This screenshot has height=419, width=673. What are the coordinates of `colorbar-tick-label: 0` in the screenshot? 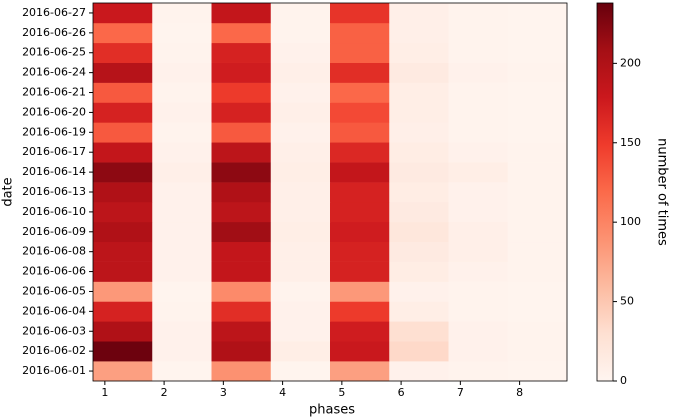 It's located at (623, 380).